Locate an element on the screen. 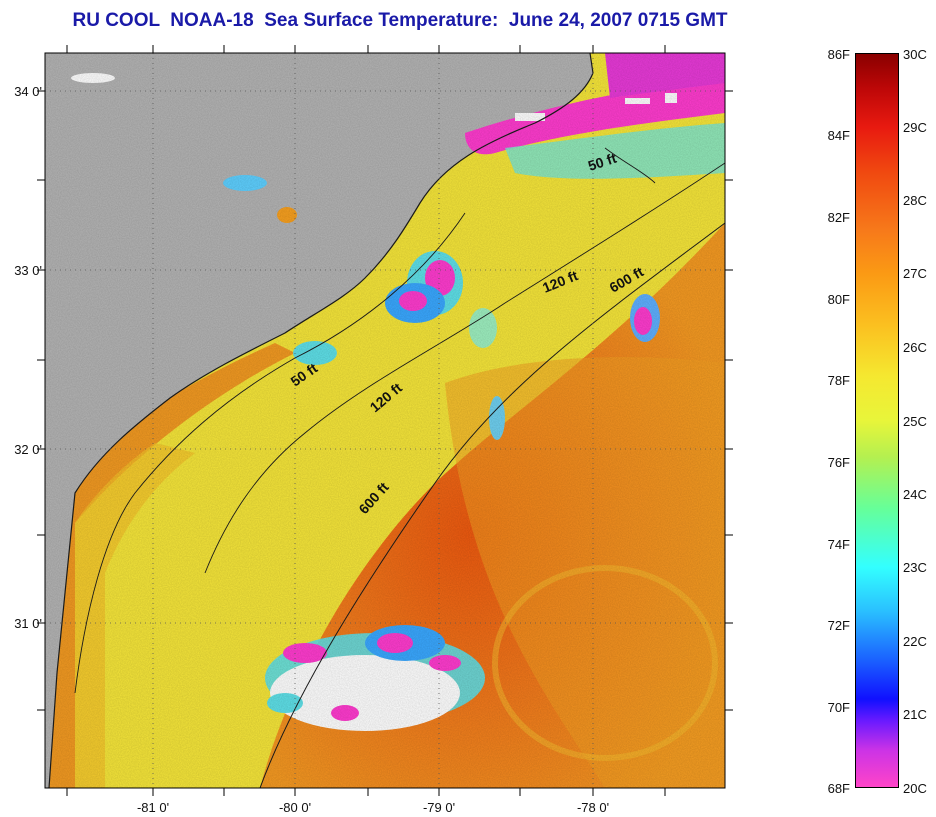 This screenshot has width=936, height=817. colorbar-c-29: 29C is located at coordinates (915, 127).